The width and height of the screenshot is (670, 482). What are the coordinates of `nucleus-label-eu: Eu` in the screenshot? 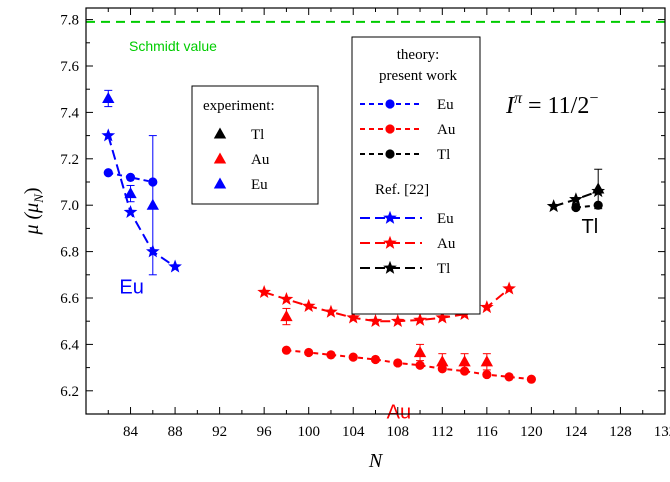 It's located at (131, 287).